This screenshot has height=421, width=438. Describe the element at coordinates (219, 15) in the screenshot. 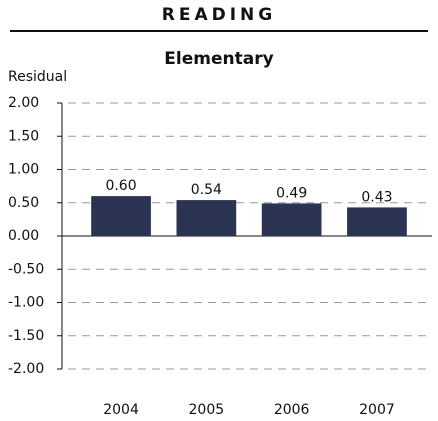

I see `section-header: READING` at that location.